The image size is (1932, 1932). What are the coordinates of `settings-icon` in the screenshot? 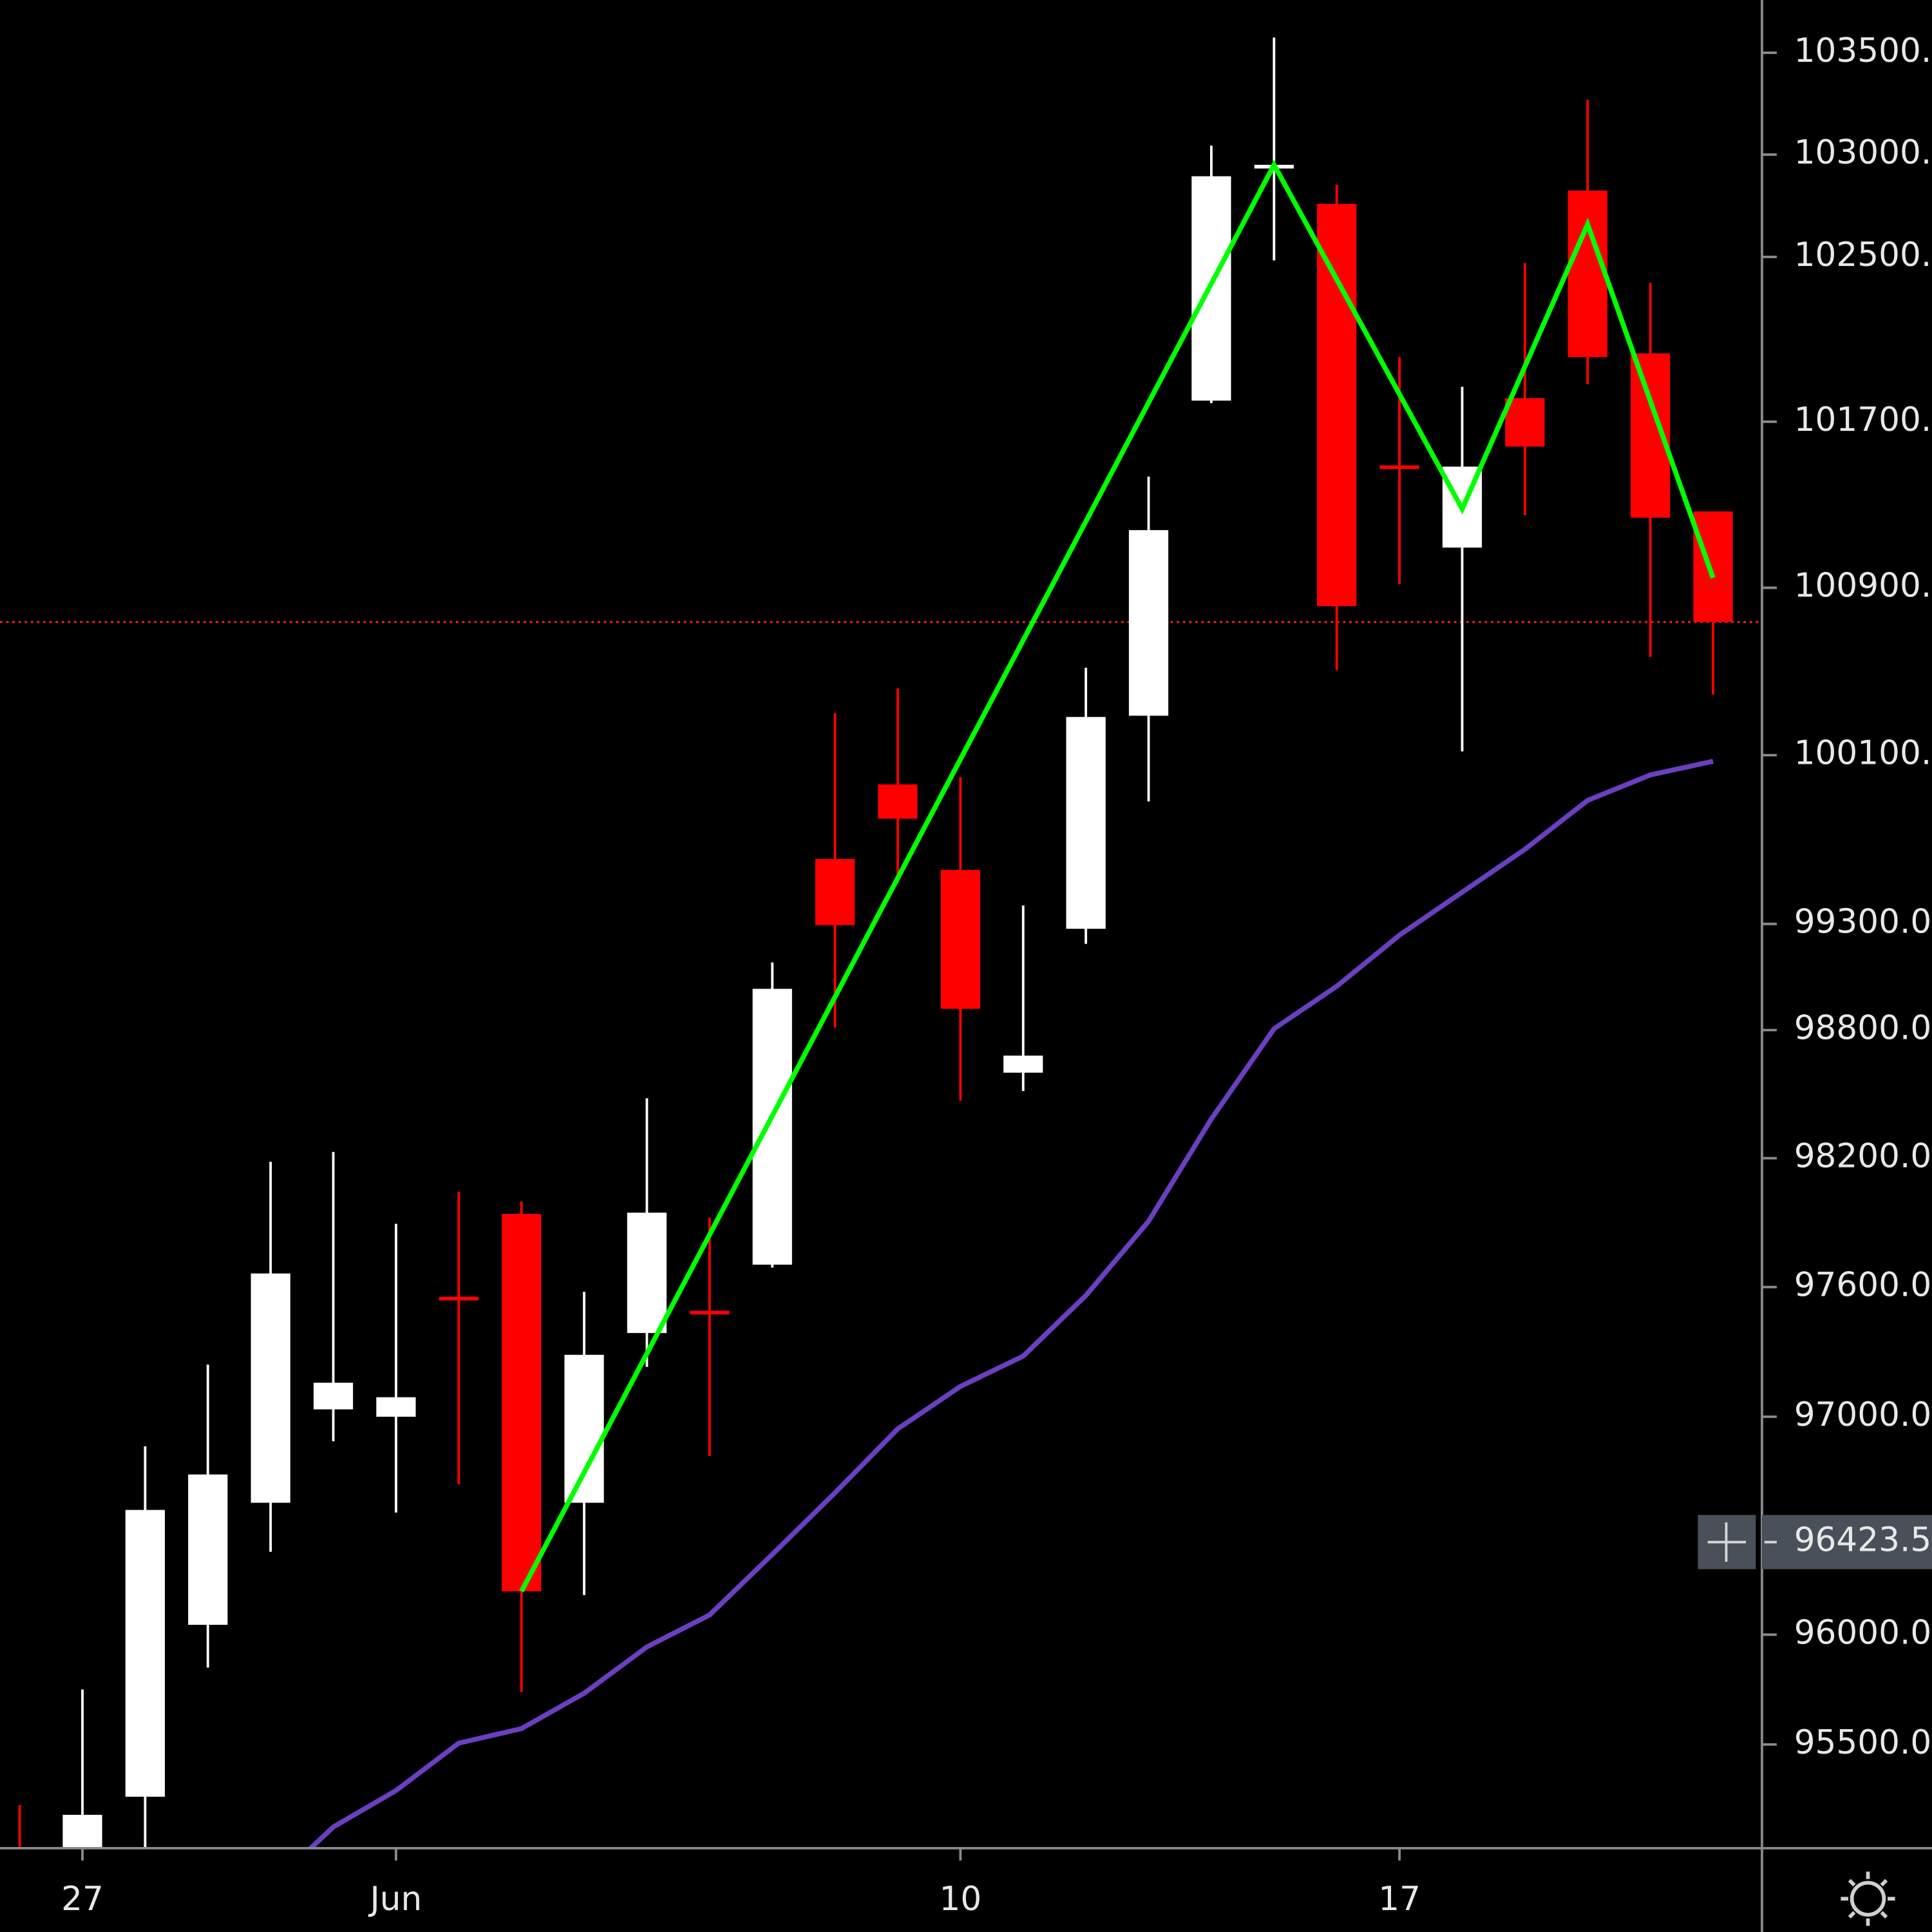 It's located at (1868, 1898).